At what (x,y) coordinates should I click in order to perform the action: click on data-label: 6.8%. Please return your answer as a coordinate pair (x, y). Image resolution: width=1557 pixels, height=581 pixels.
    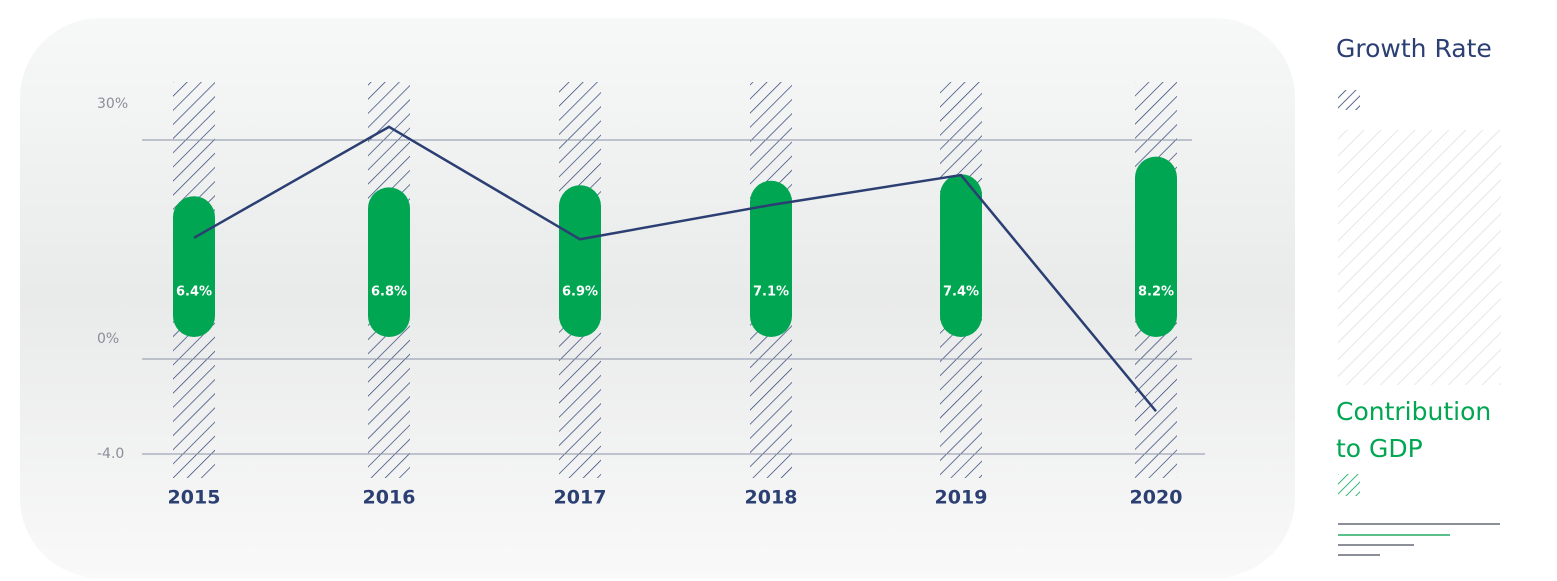
    Looking at the image, I should click on (389, 292).